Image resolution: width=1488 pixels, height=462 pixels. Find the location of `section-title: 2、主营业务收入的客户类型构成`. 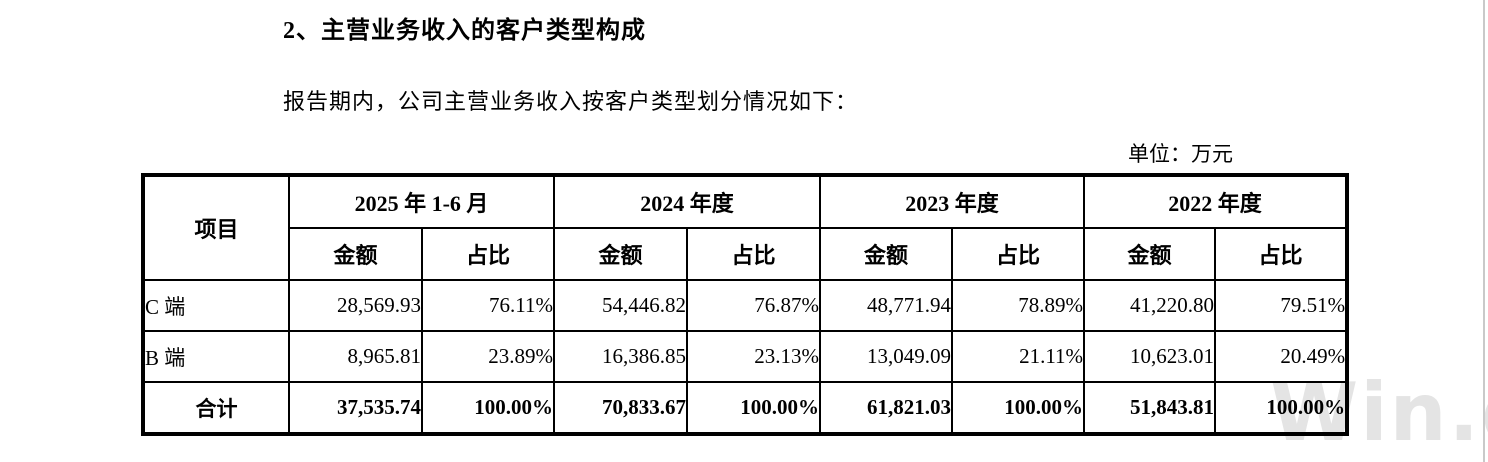

section-title: 2、主营业务收入的客户类型构成 is located at coordinates (464, 31).